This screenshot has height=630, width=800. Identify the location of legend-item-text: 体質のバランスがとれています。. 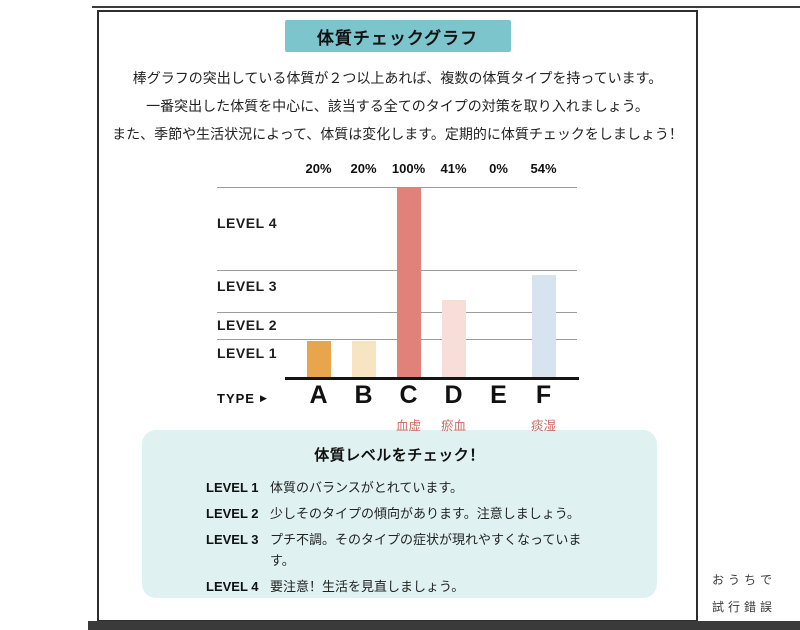
(367, 487).